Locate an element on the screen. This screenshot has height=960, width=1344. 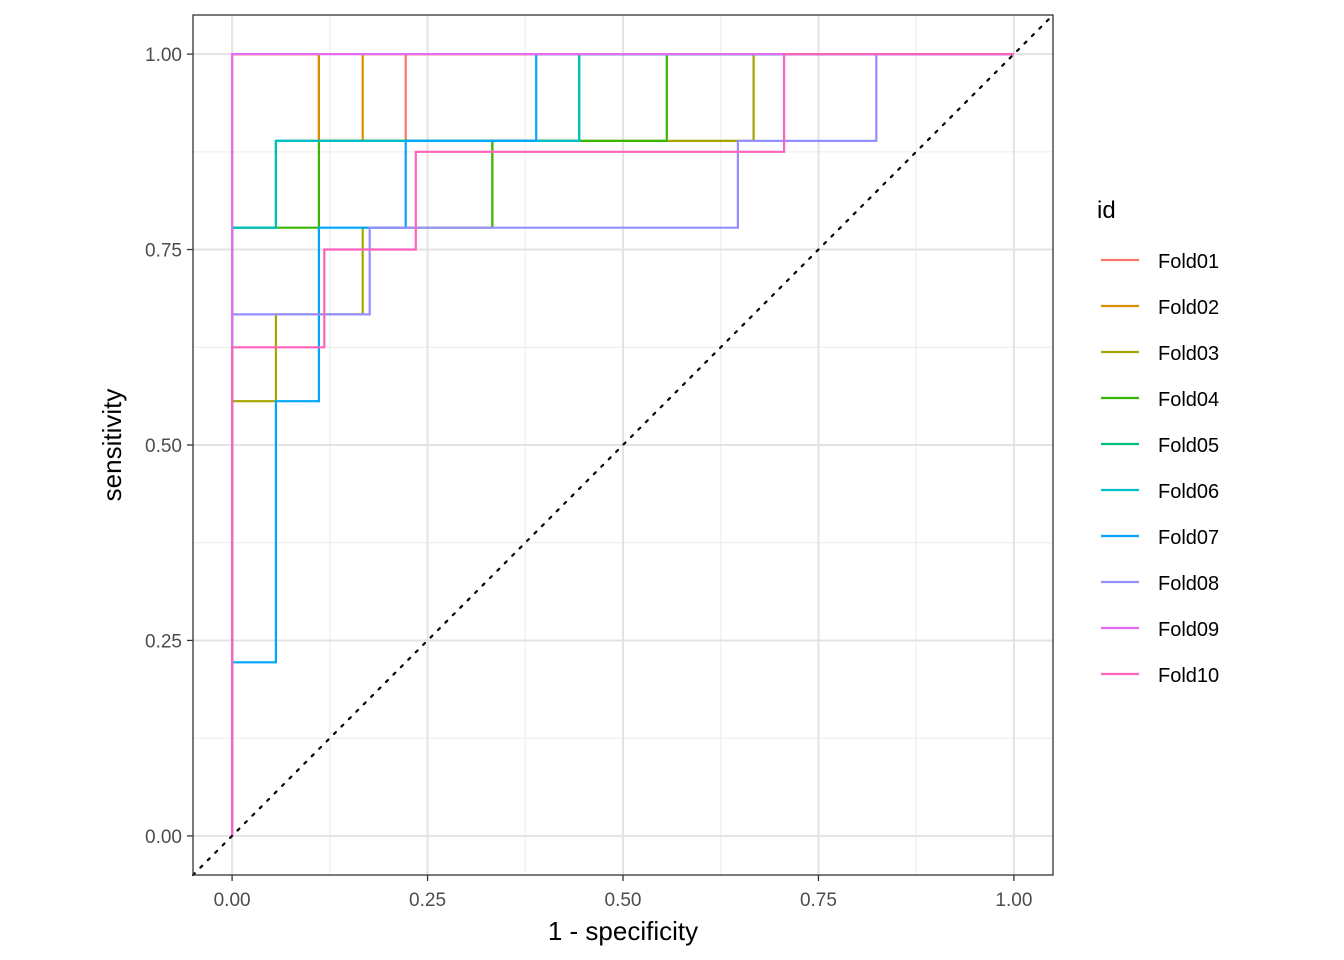
legend-label: Fold01 is located at coordinates (1188, 262).